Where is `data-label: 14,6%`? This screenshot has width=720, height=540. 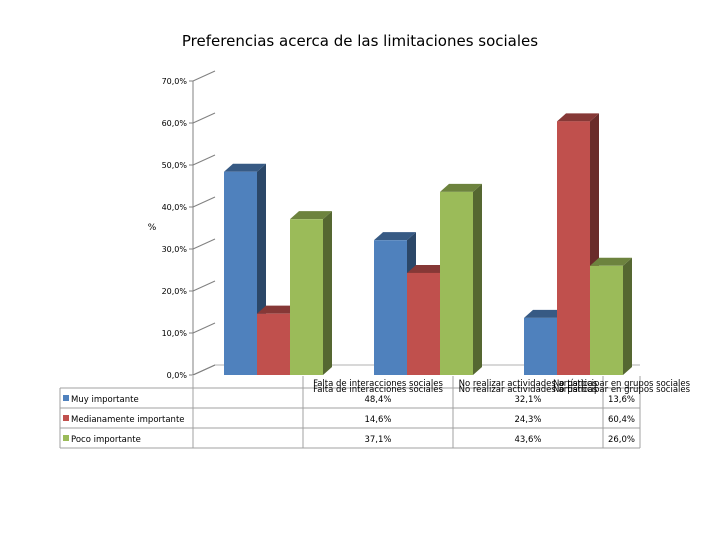 data-label: 14,6% is located at coordinates (377, 420).